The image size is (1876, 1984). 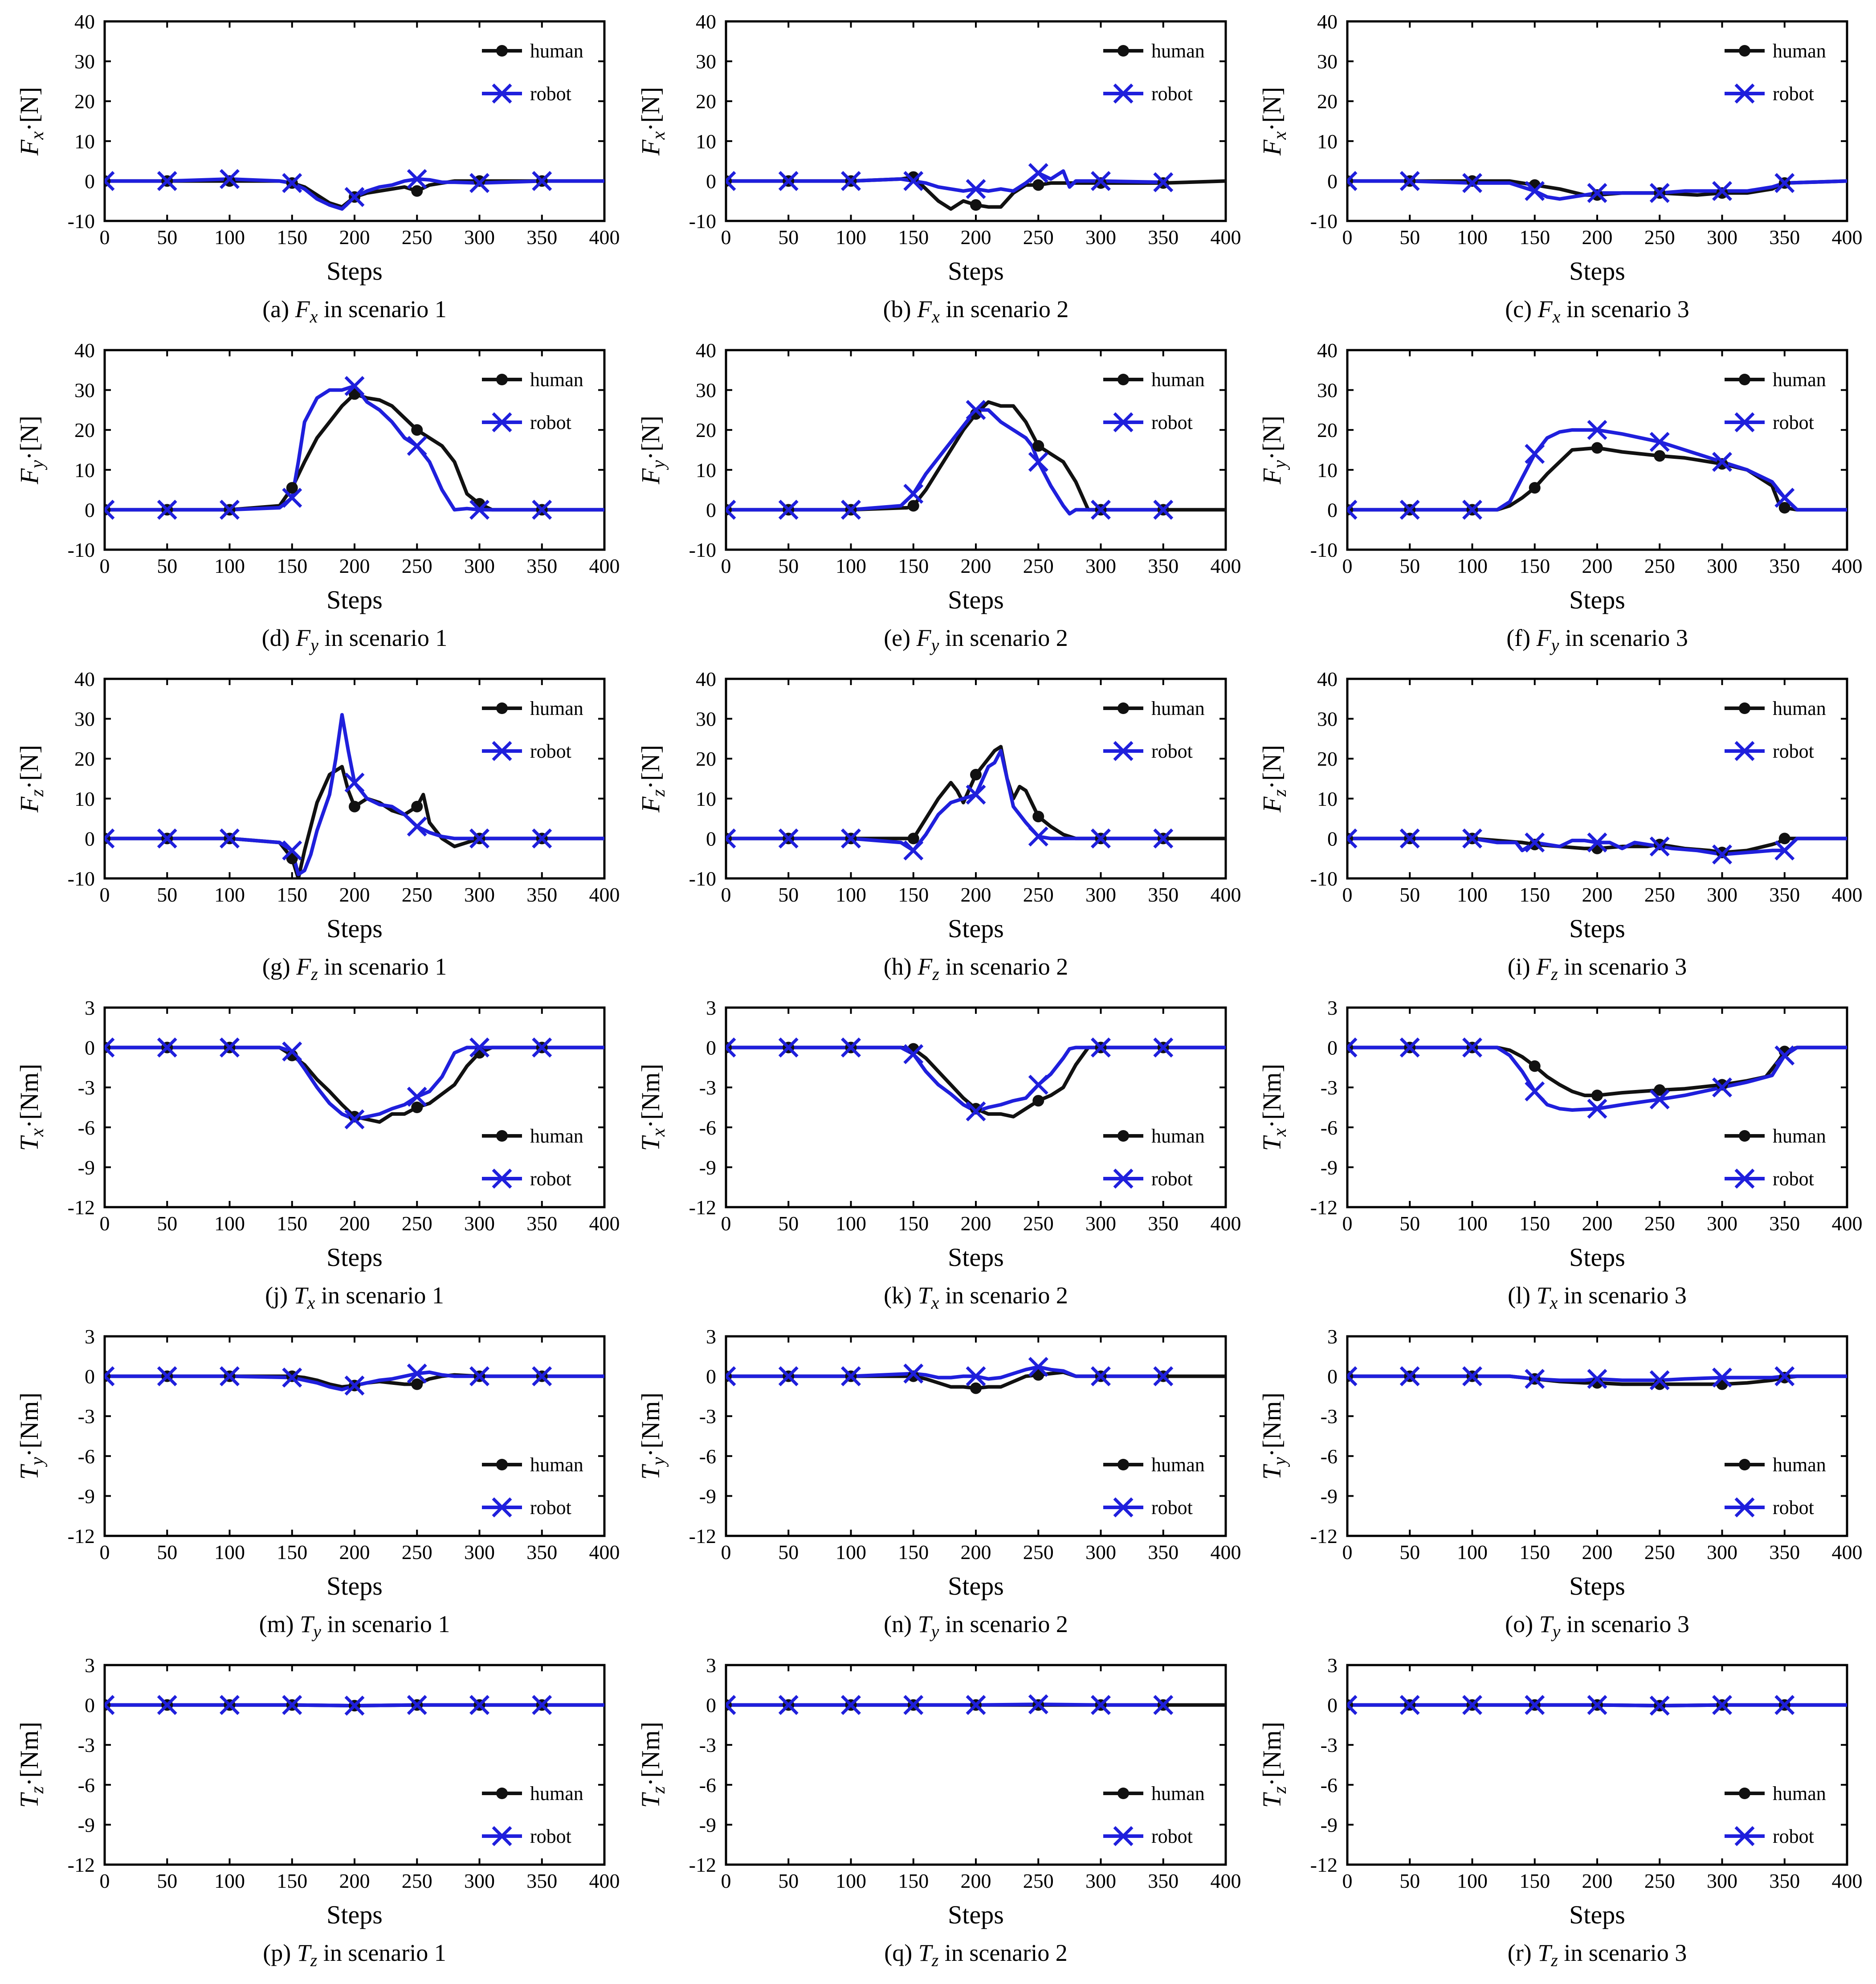 What do you see at coordinates (944, 801) in the screenshot?
I see `robot-series-line` at bounding box center [944, 801].